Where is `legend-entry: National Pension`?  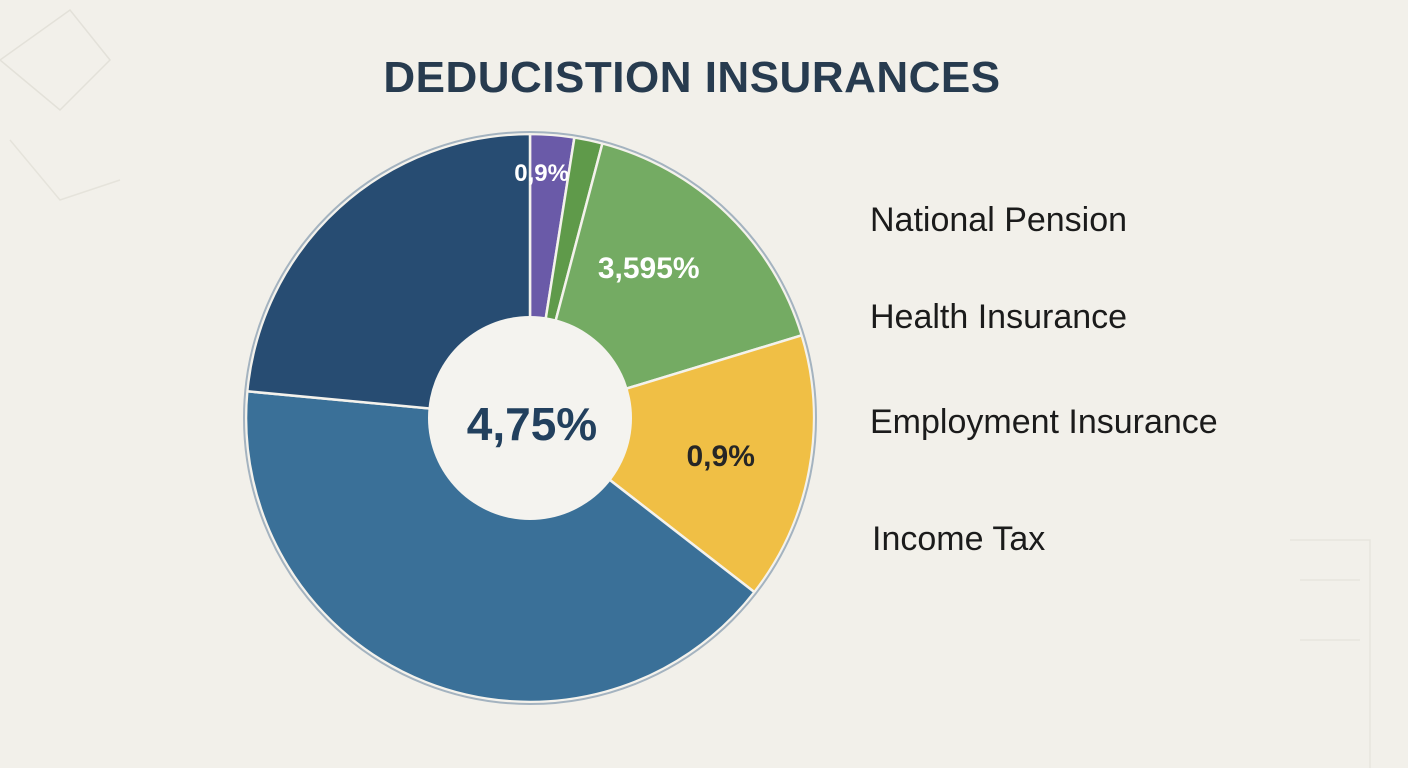
legend-entry: National Pension is located at coordinates (998, 220).